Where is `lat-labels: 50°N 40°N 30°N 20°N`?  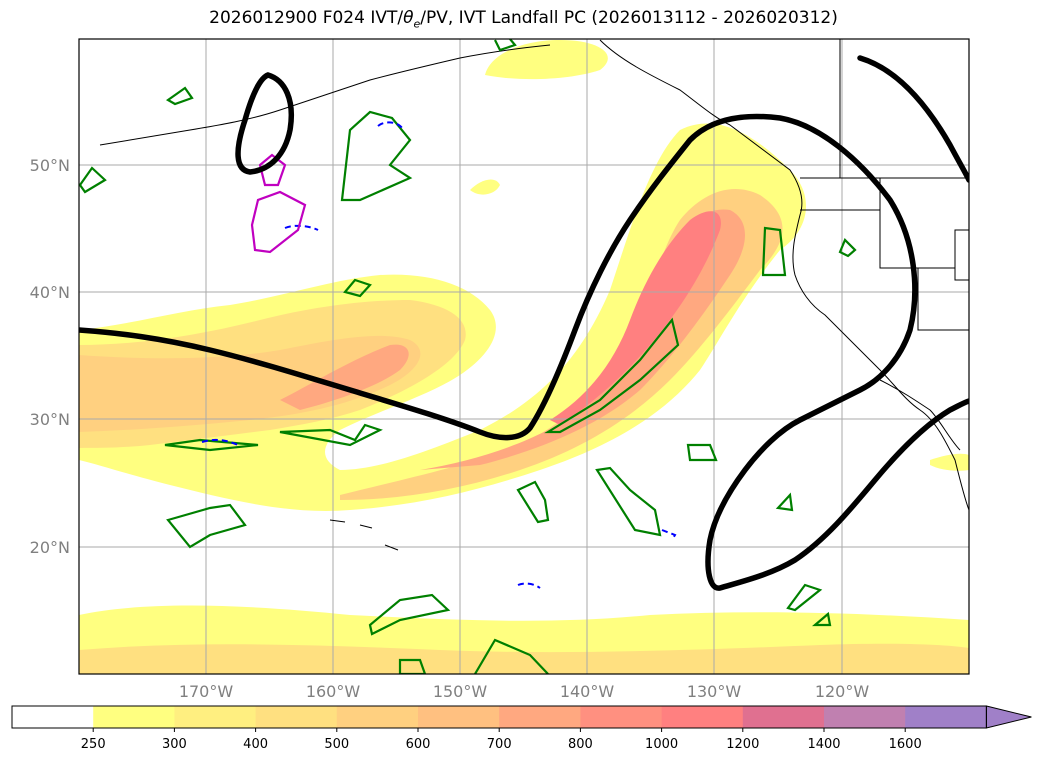
lat-labels: 50°N 40°N 30°N 20°N is located at coordinates (50, 356).